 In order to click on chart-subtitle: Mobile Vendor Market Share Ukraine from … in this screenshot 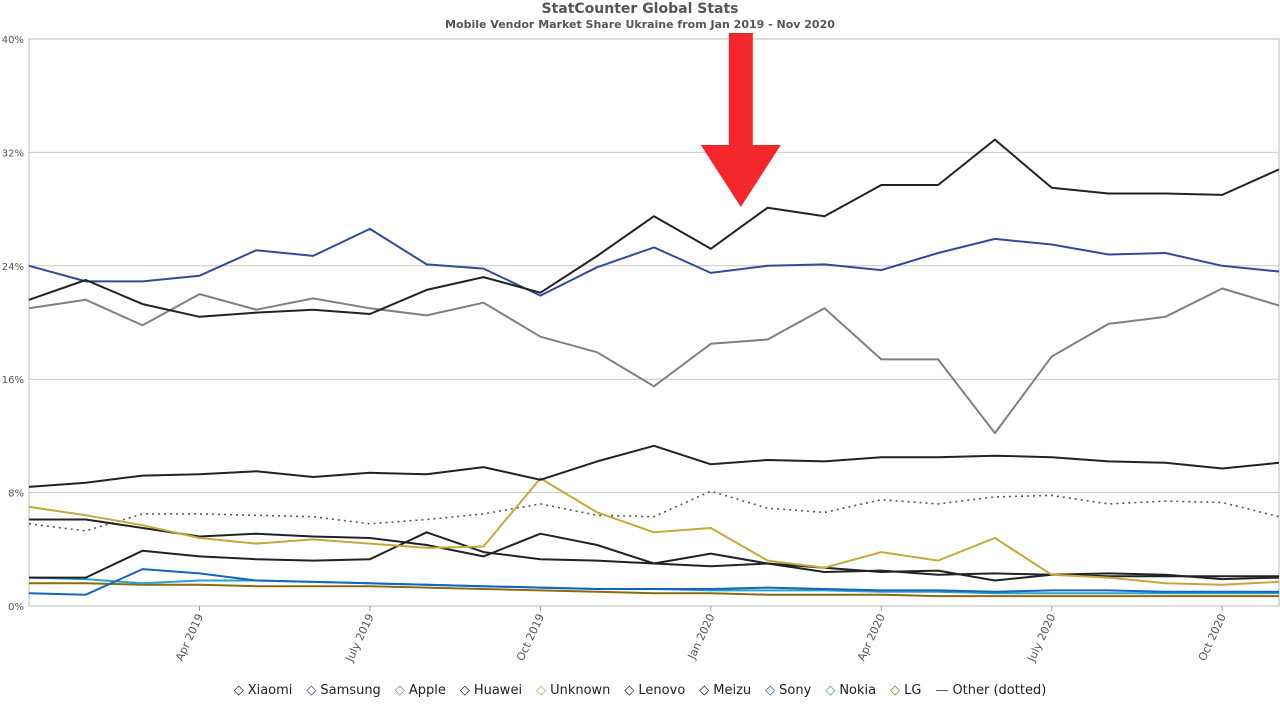, I will do `click(640, 24)`.